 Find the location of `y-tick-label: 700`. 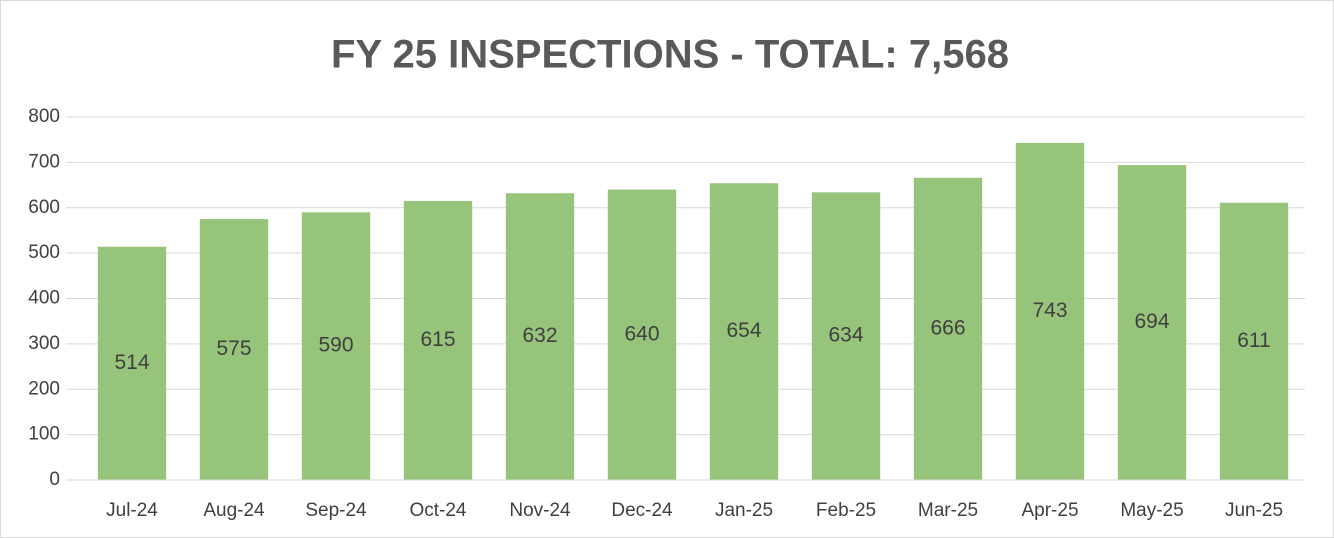

y-tick-label: 700 is located at coordinates (44, 161).